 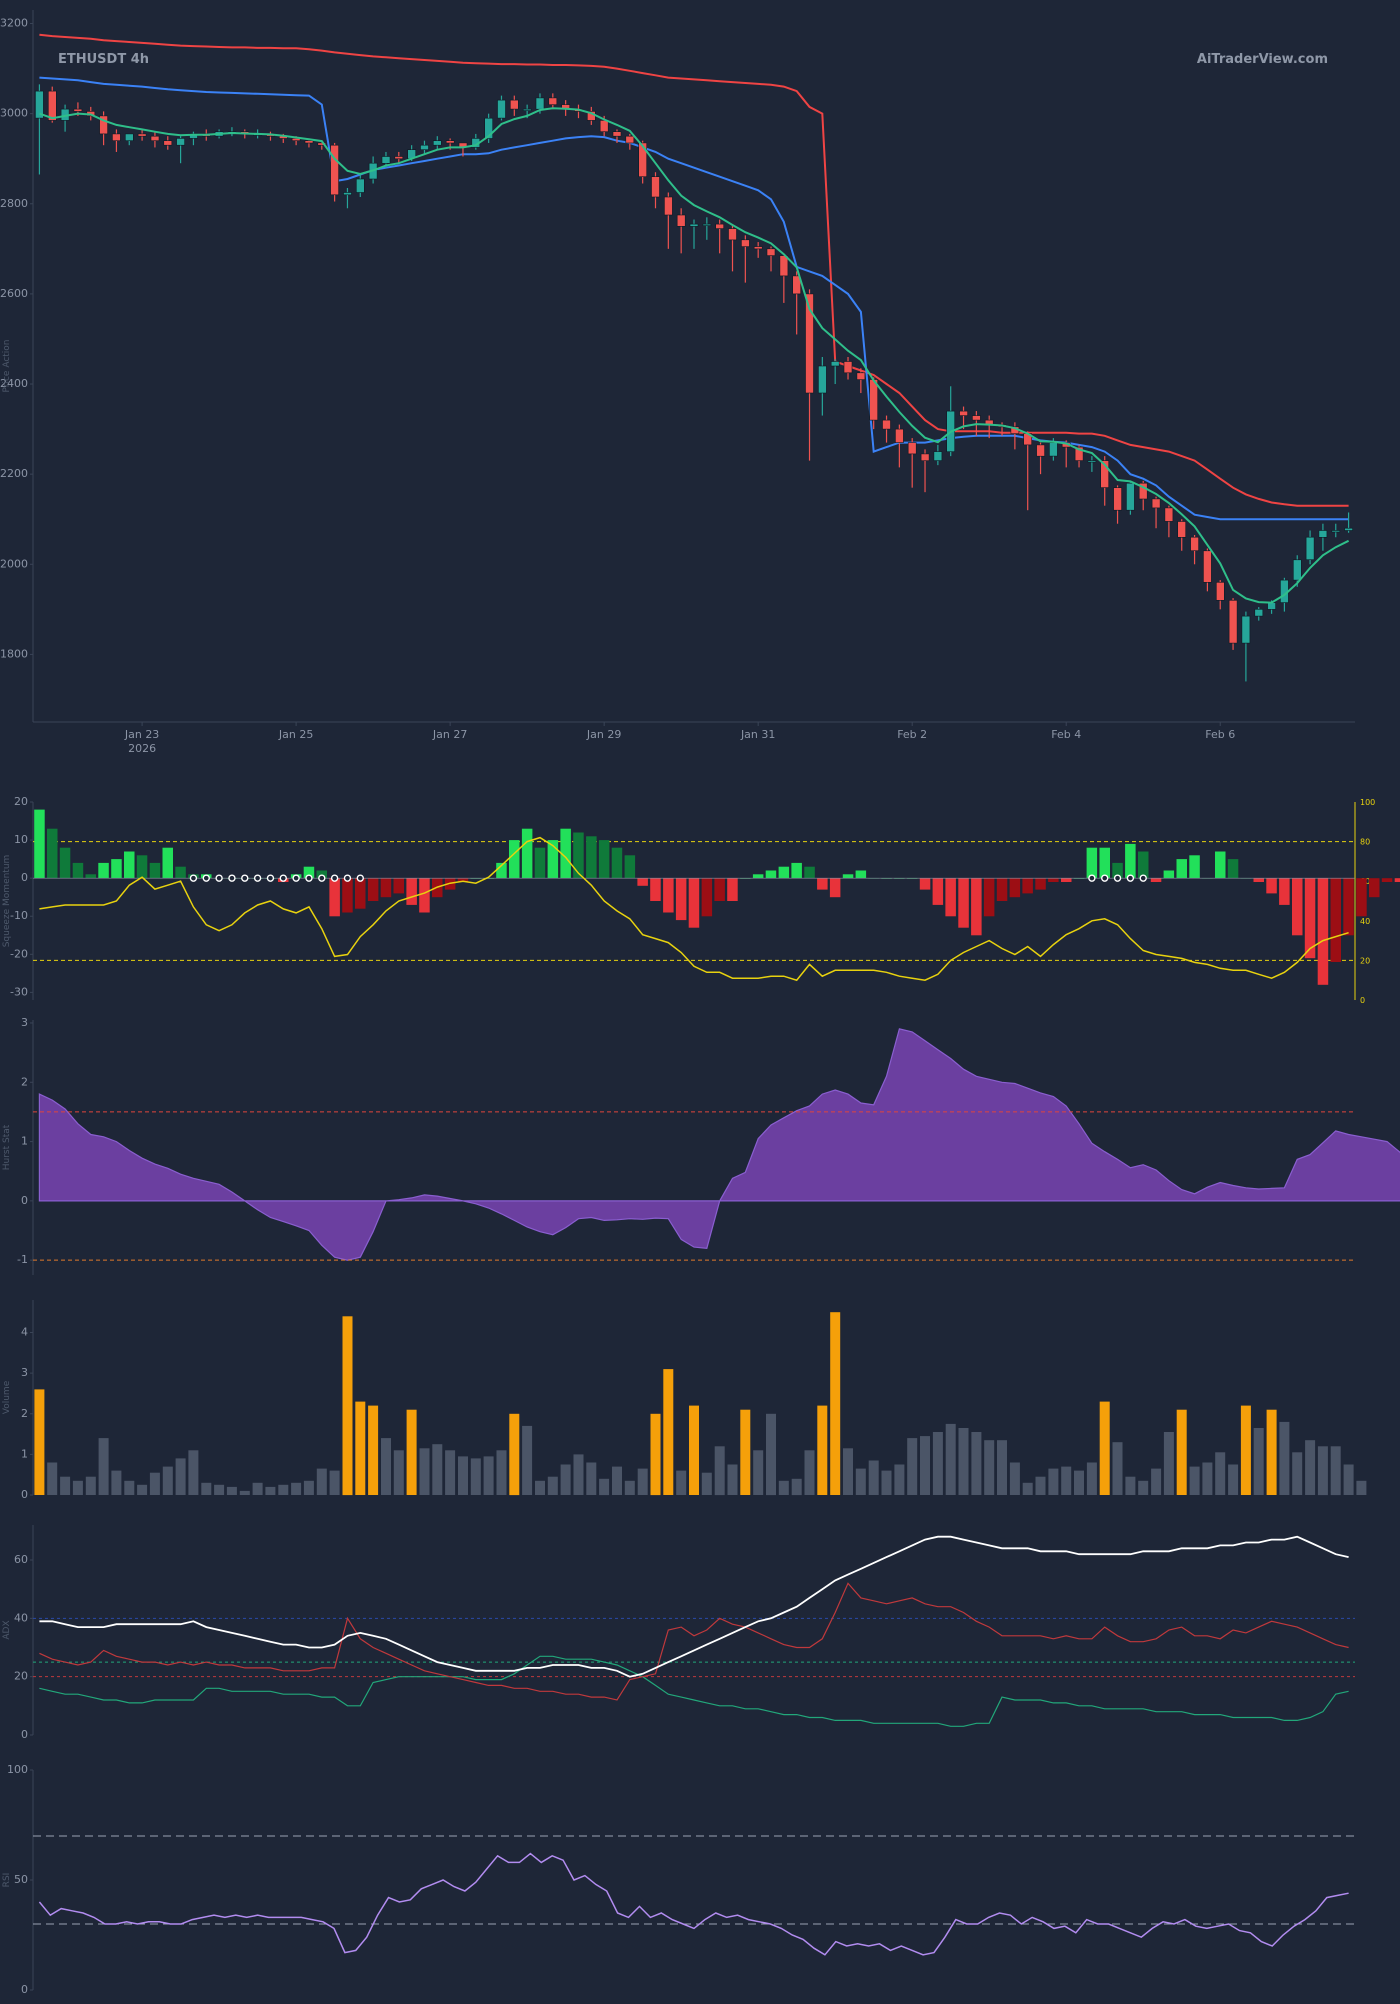 I want to click on y-tick-label: 10, so click(x=21, y=839).